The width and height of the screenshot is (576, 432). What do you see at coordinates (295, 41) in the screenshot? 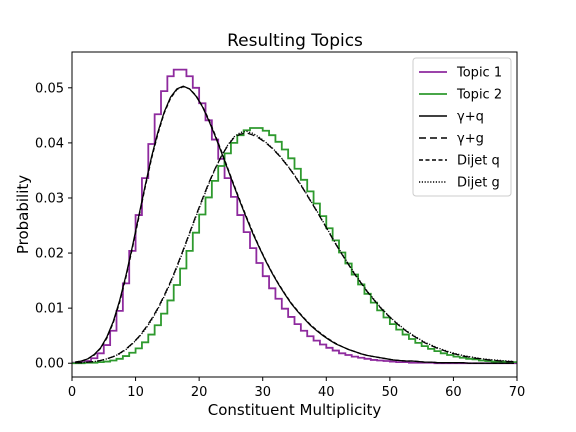
I see `chart-title: Resulting Topics` at bounding box center [295, 41].